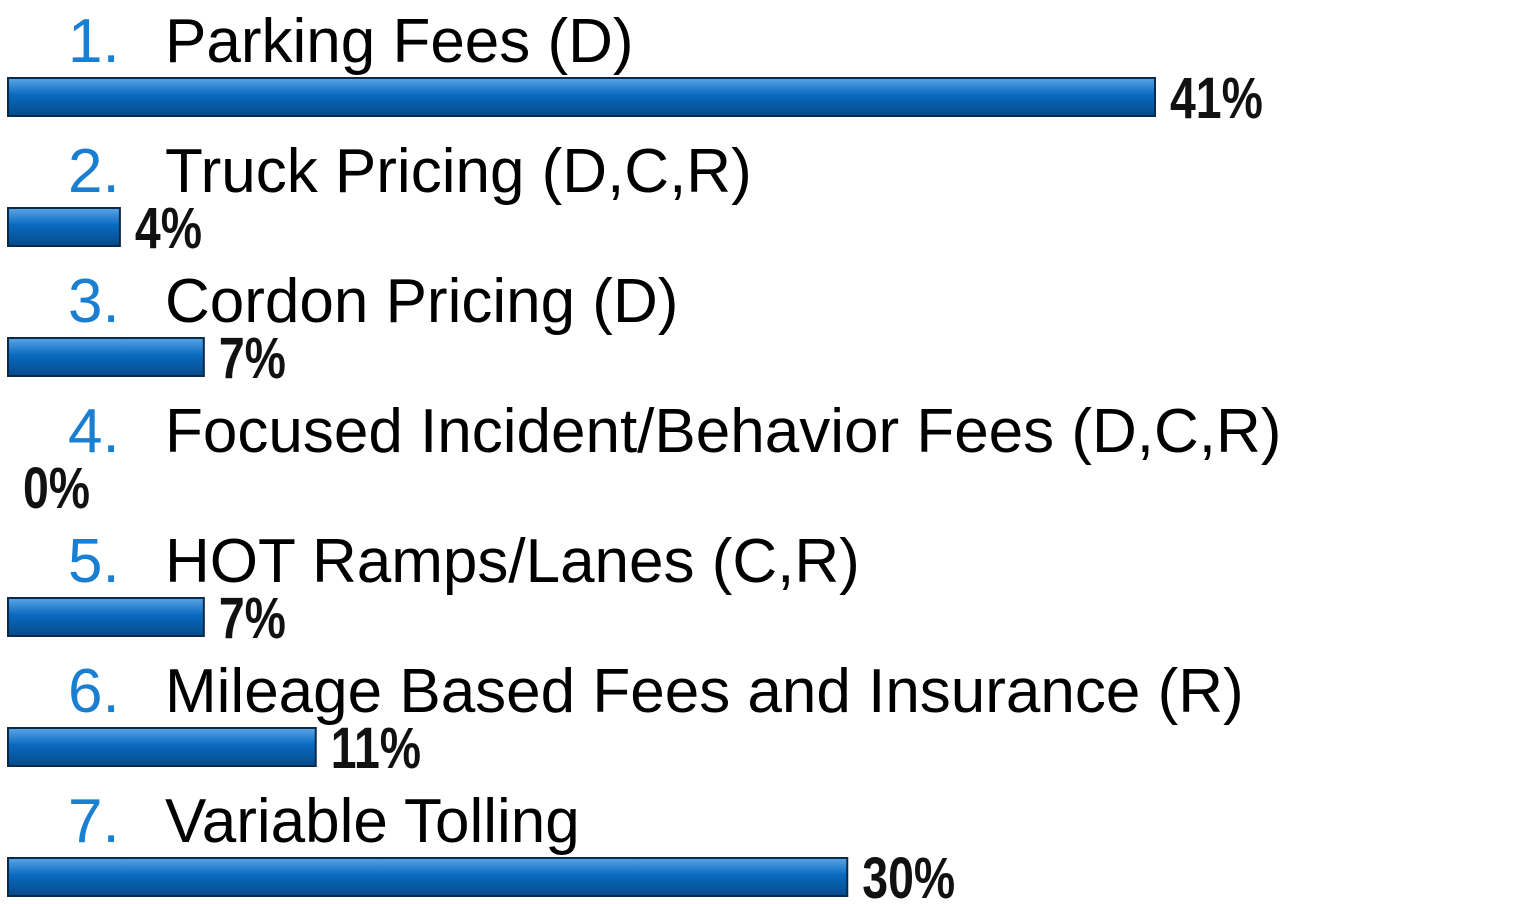 This screenshot has height=904, width=1514. What do you see at coordinates (421, 301) in the screenshot?
I see `category-label: Cordon Pricing (D)` at bounding box center [421, 301].